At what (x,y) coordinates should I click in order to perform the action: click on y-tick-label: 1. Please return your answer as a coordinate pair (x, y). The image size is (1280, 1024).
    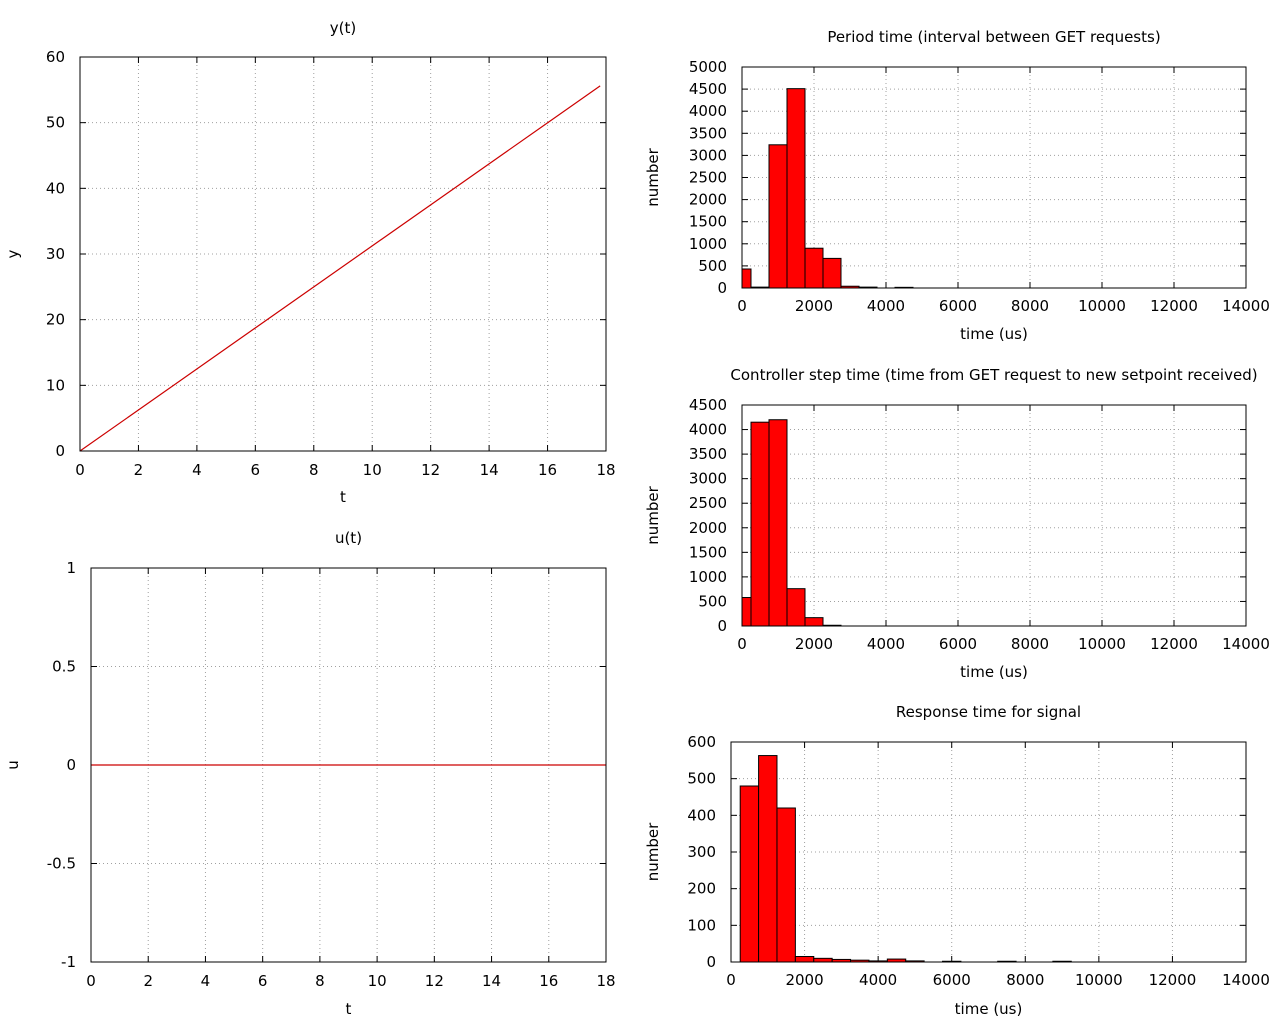
    Looking at the image, I should click on (71, 568).